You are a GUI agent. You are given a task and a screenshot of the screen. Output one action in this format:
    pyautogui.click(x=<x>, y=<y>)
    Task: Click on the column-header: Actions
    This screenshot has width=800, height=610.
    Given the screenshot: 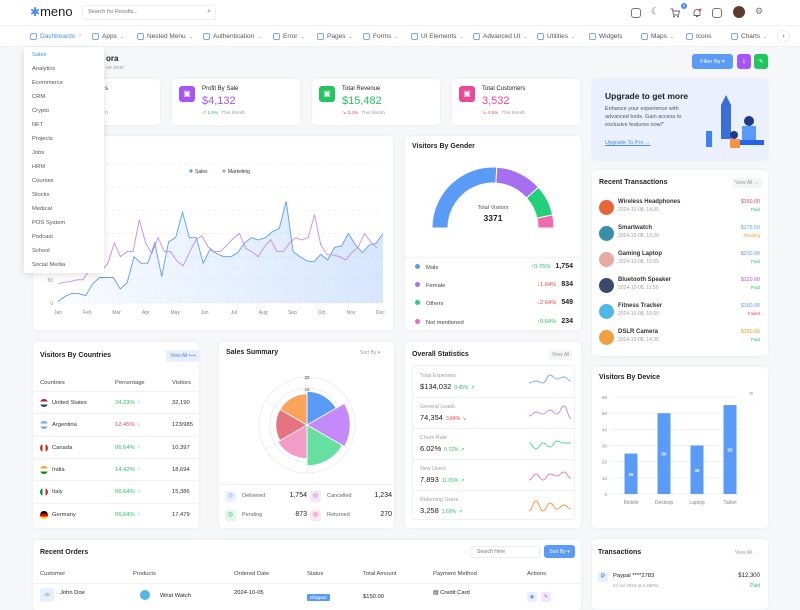 What is the action you would take?
    pyautogui.click(x=537, y=574)
    